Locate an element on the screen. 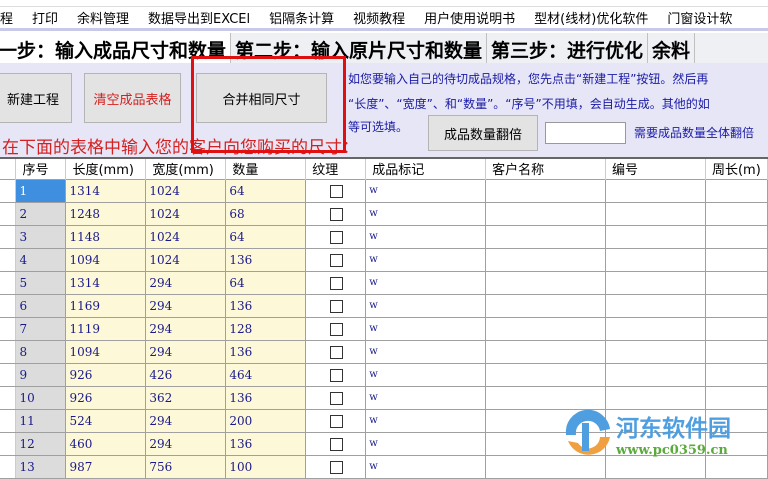 The image size is (768, 479). menu-profile-software: 型材(线材)优化软件 is located at coordinates (591, 19).